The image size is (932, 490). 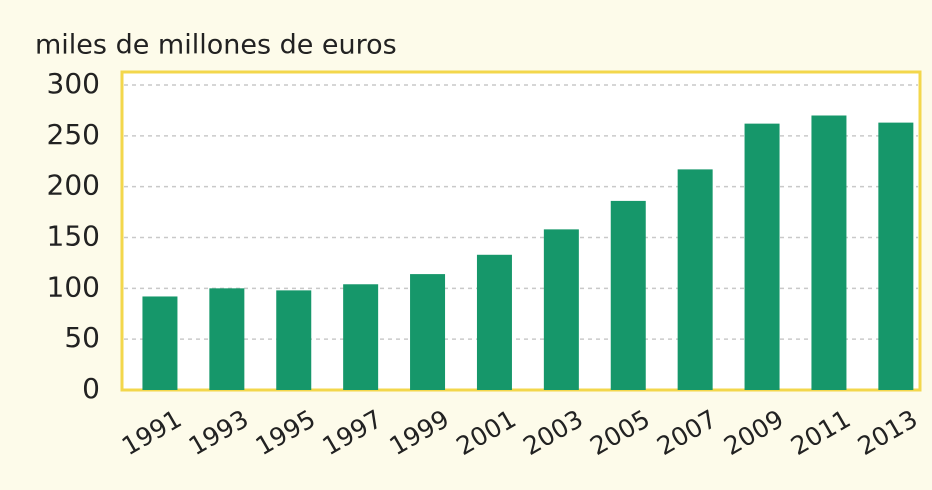 I want to click on y-tick-label: 150, so click(x=73, y=236).